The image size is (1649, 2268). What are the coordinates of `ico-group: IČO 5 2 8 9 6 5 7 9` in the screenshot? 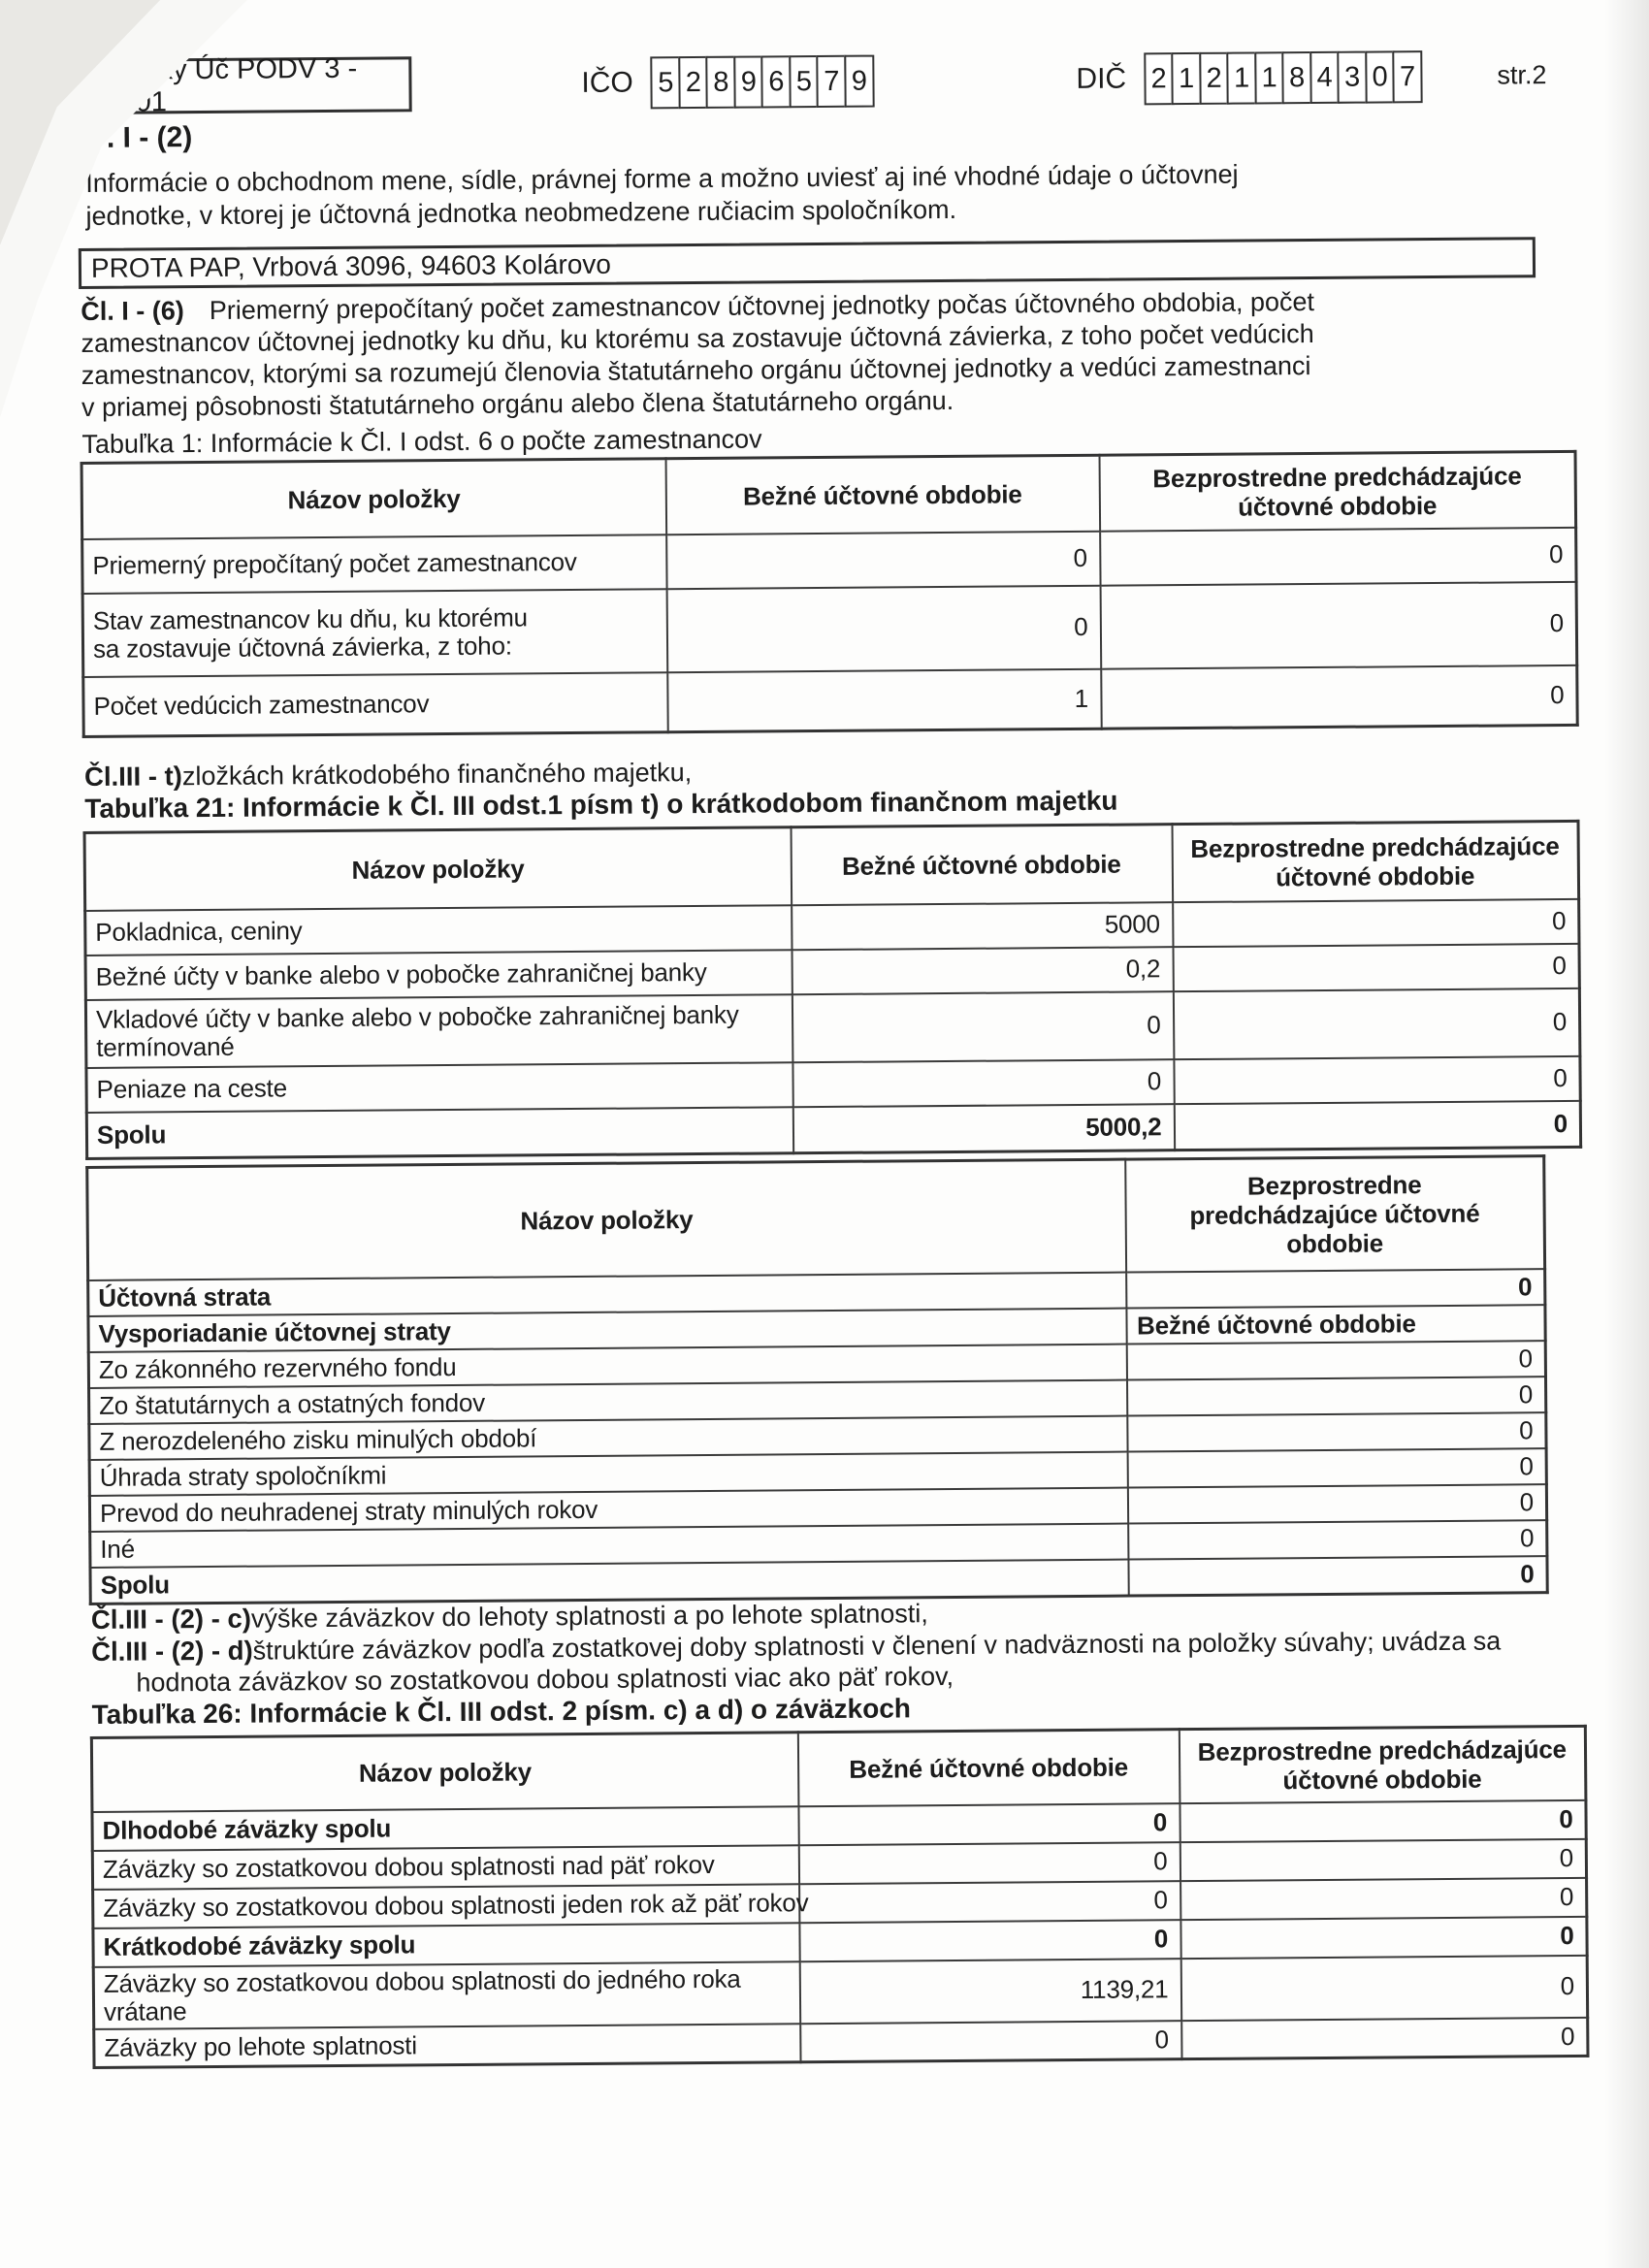 It's located at (728, 82).